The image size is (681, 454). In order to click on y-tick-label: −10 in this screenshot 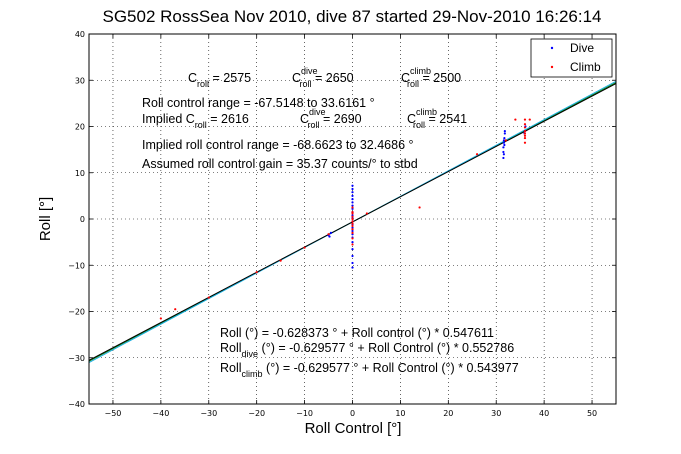, I will do `click(76, 265)`.